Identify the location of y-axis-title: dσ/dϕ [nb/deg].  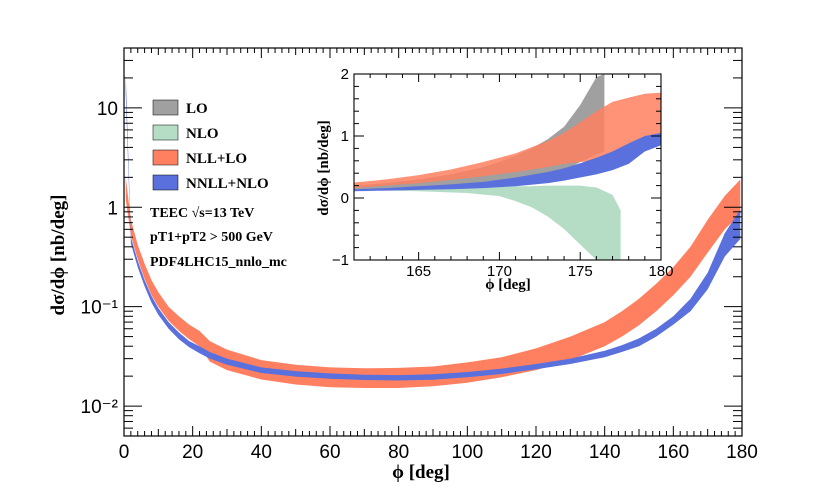
(58, 255).